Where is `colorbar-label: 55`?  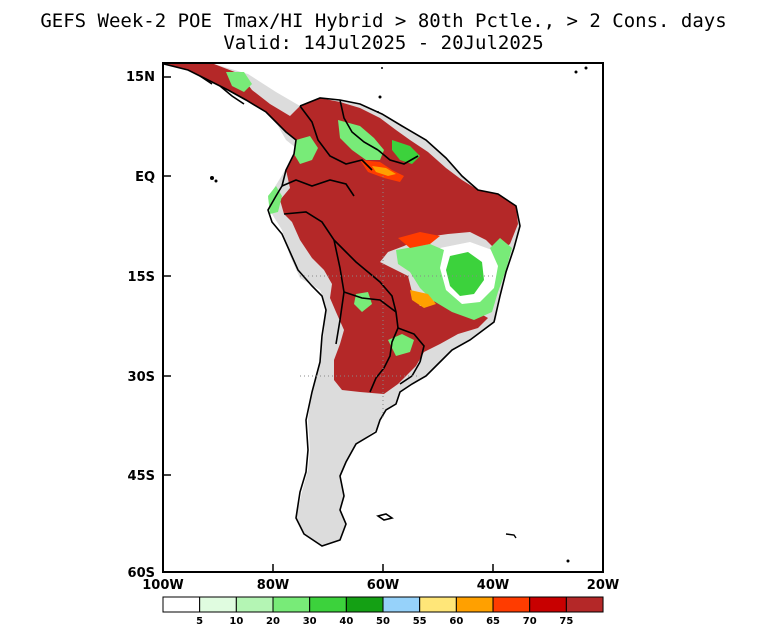
colorbar-label: 55 is located at coordinates (420, 621).